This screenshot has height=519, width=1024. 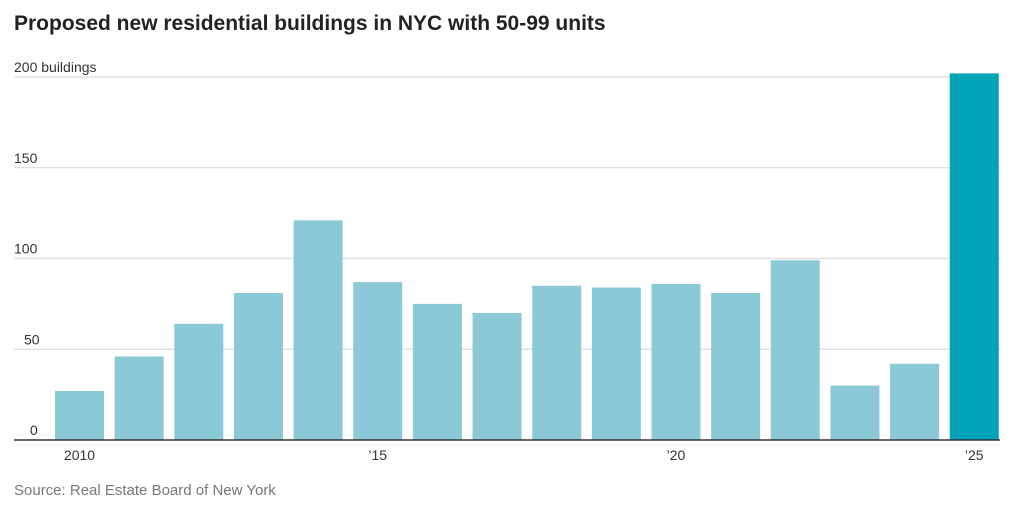 I want to click on y-tick-label: 100, so click(x=26, y=249).